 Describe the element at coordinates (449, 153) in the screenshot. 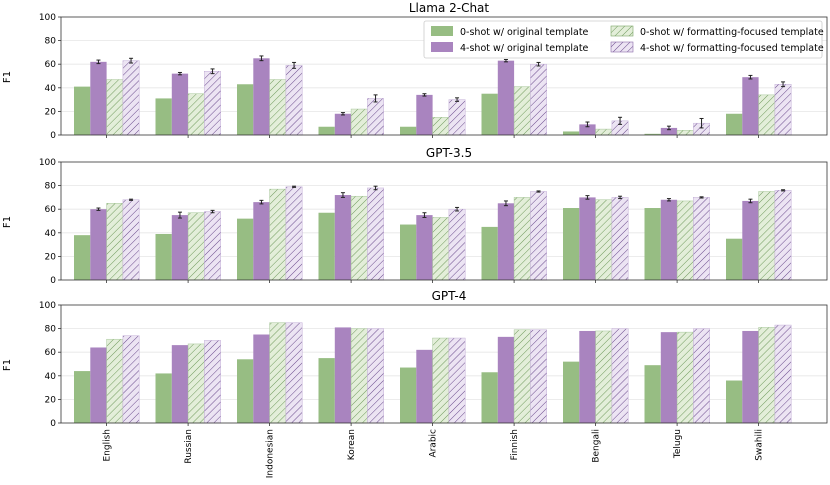

I see `panel-title: GPT-3.5` at that location.